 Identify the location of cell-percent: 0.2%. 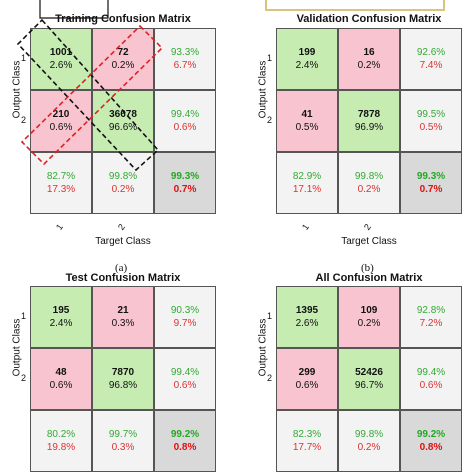
(123, 65).